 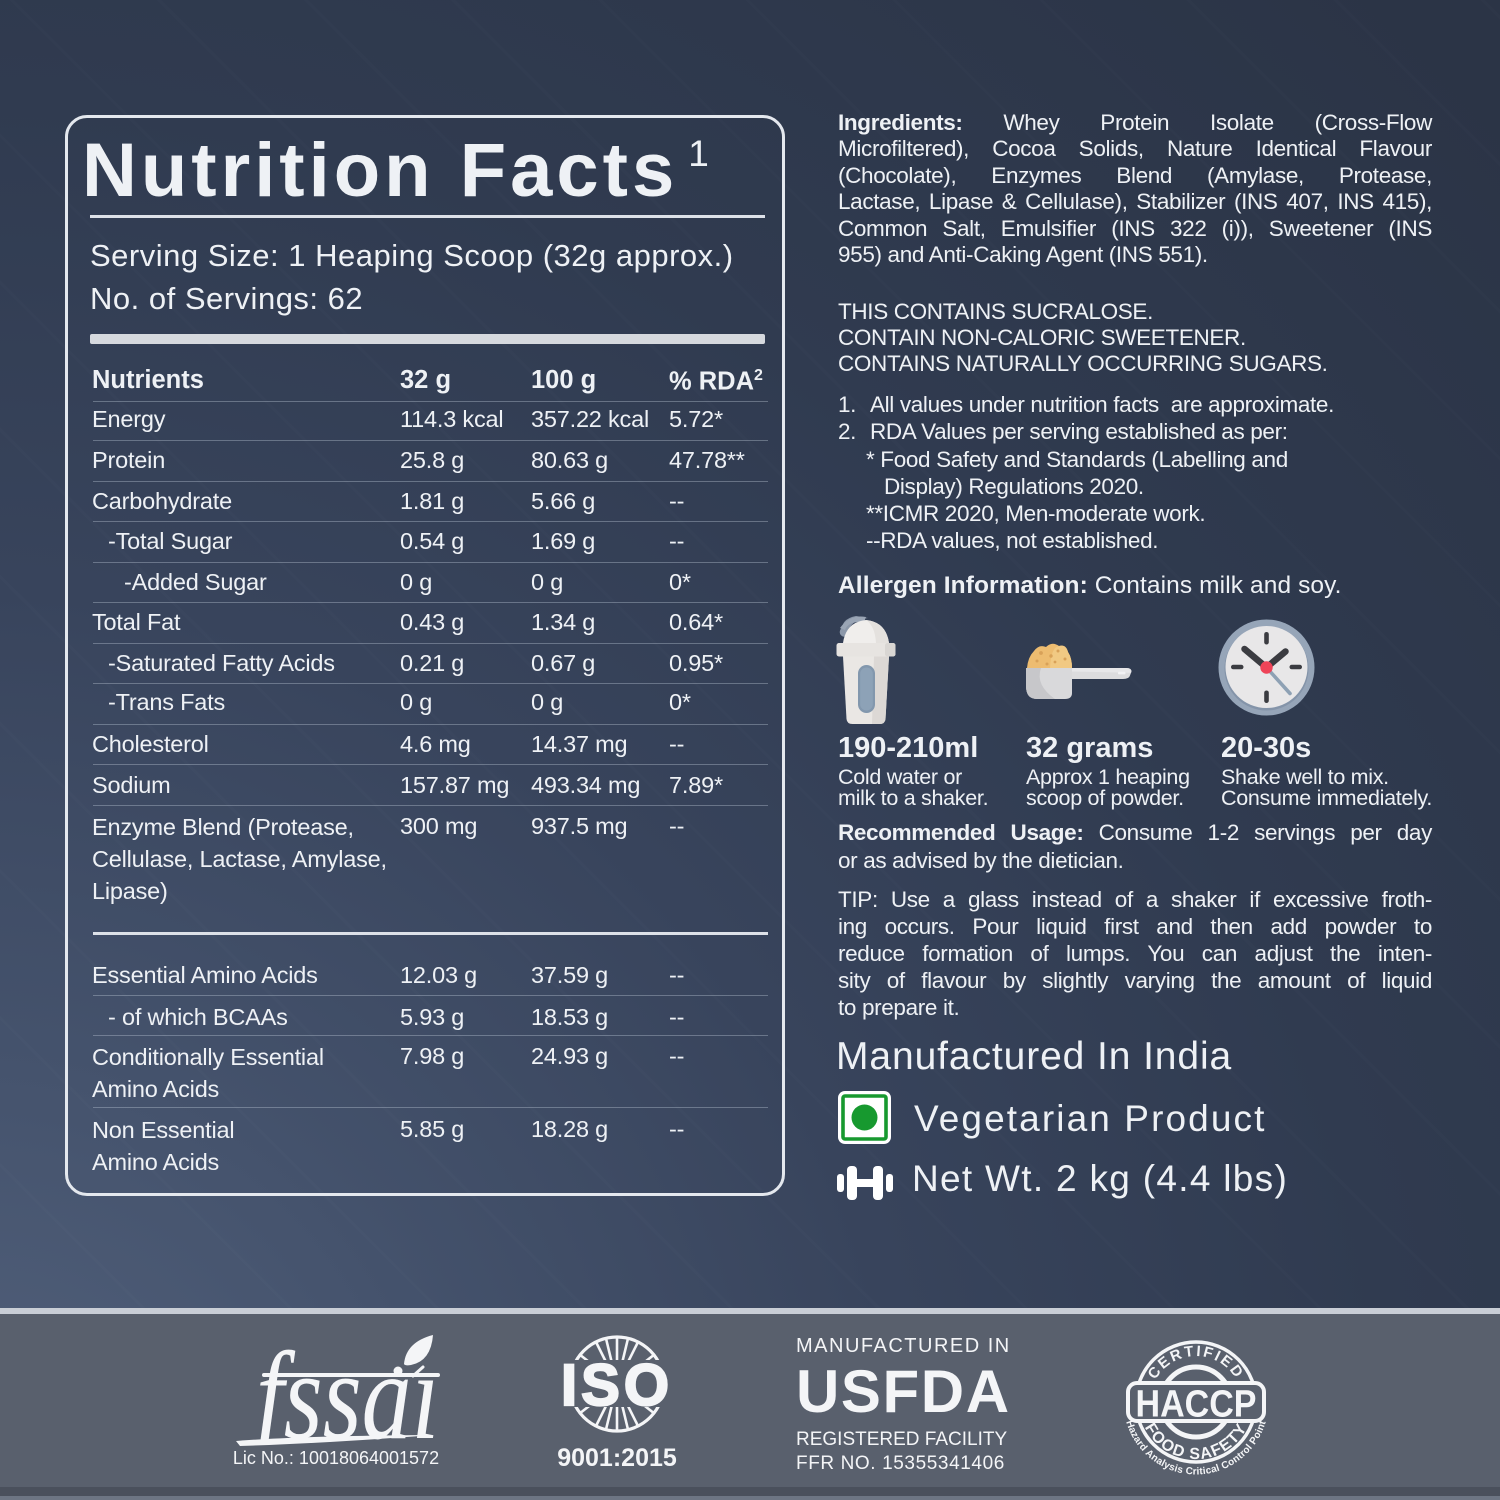 What do you see at coordinates (1196, 1363) in the screenshot?
I see `svg-text: CERTIFIED` at bounding box center [1196, 1363].